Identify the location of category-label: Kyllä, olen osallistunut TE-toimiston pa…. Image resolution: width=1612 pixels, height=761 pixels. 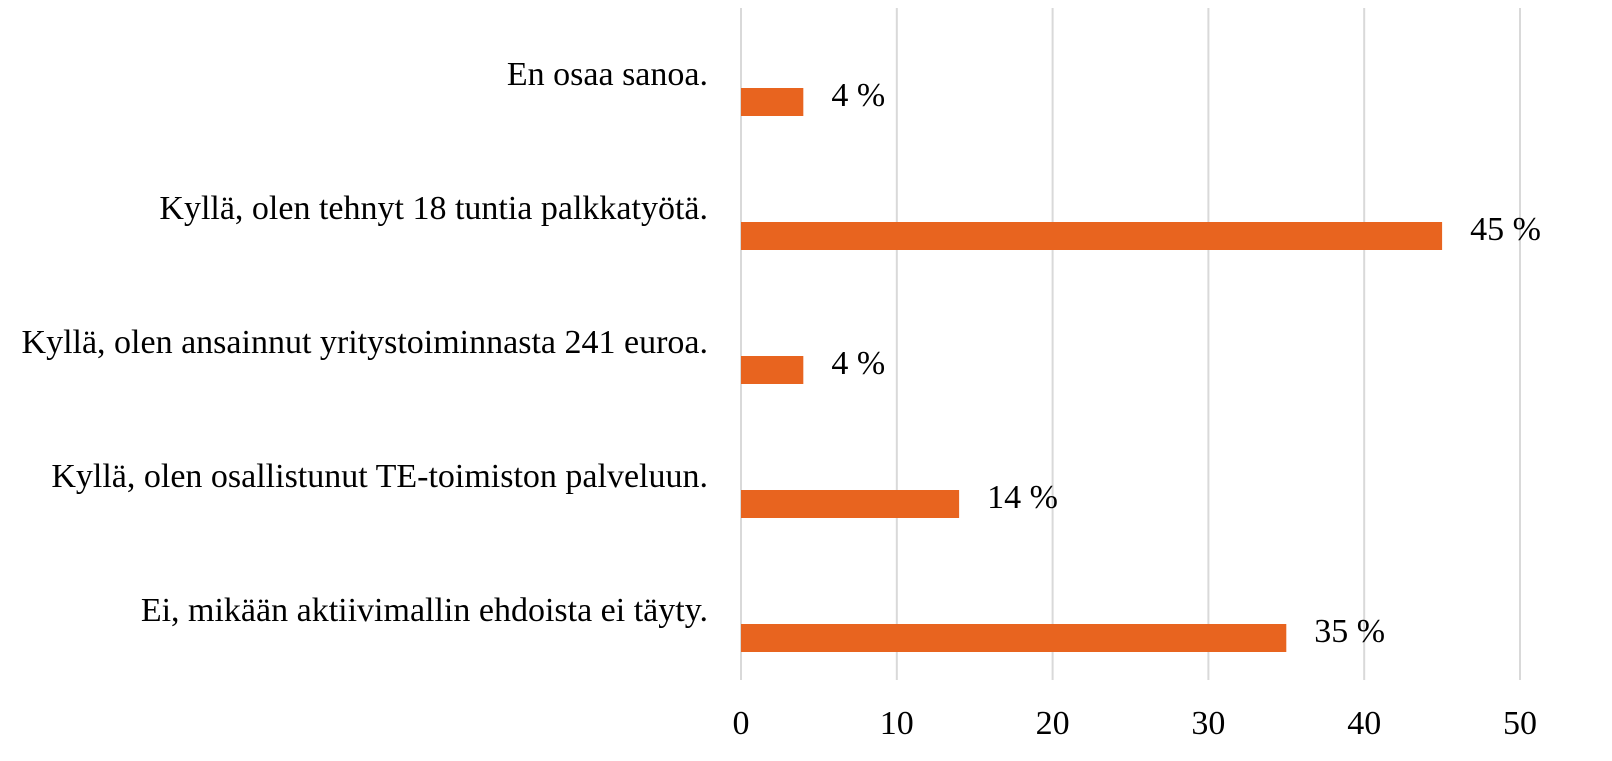
(379, 476).